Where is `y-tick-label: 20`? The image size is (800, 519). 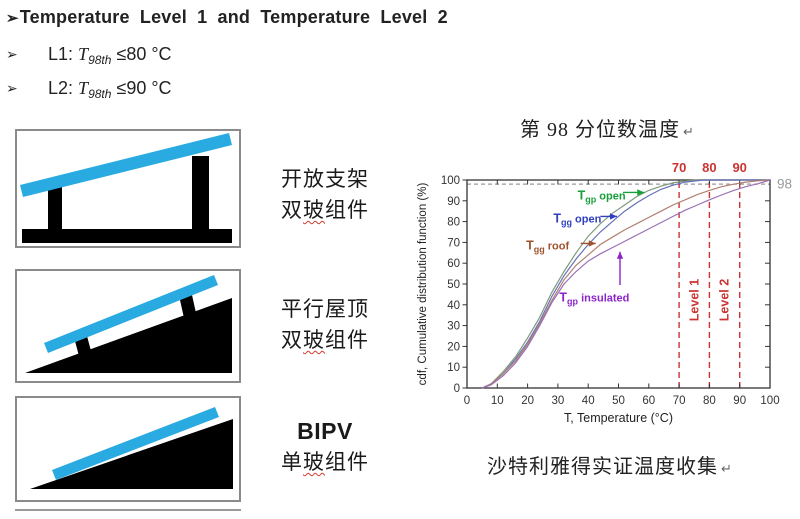 y-tick-label: 20 is located at coordinates (453, 347).